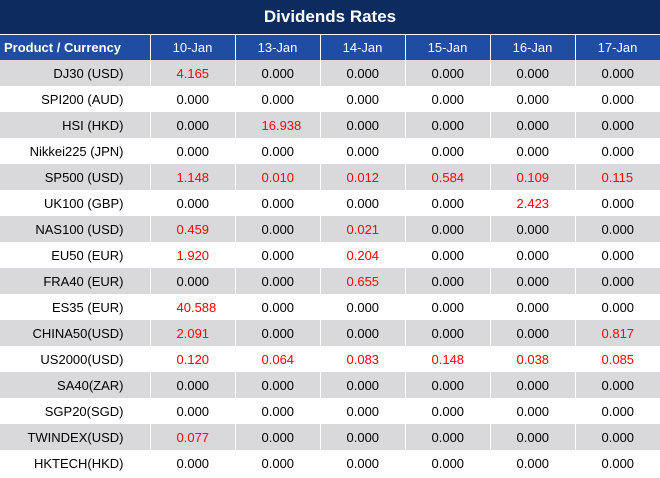 The image size is (660, 478). Describe the element at coordinates (193, 437) in the screenshot. I see `rate-cell: 0.077` at that location.